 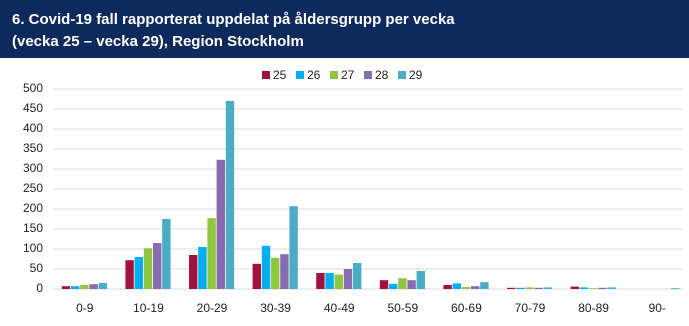 I want to click on legend-label: 27, so click(x=348, y=75).